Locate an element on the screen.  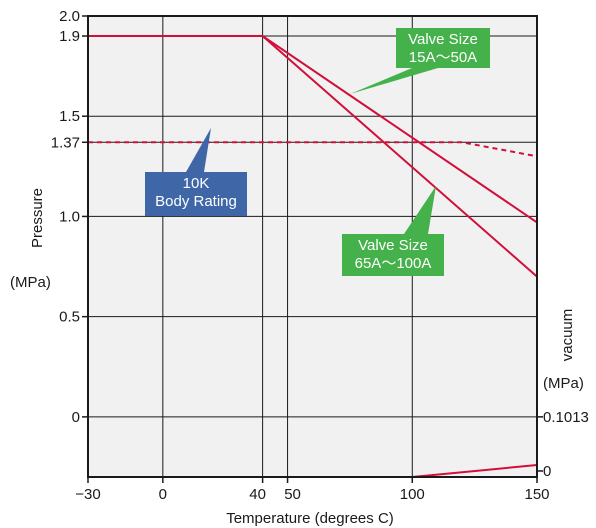
y-tick-label: 2.0 is located at coordinates (69, 16).